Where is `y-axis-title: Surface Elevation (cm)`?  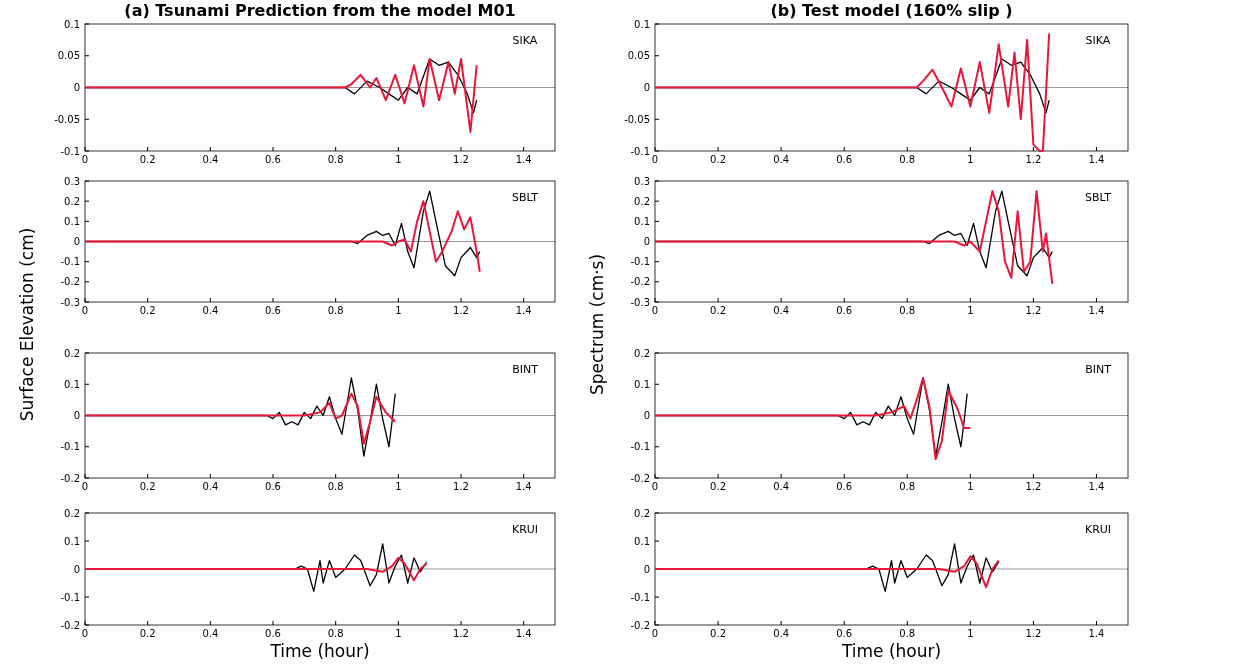 y-axis-title: Surface Elevation (cm) is located at coordinates (27, 324).